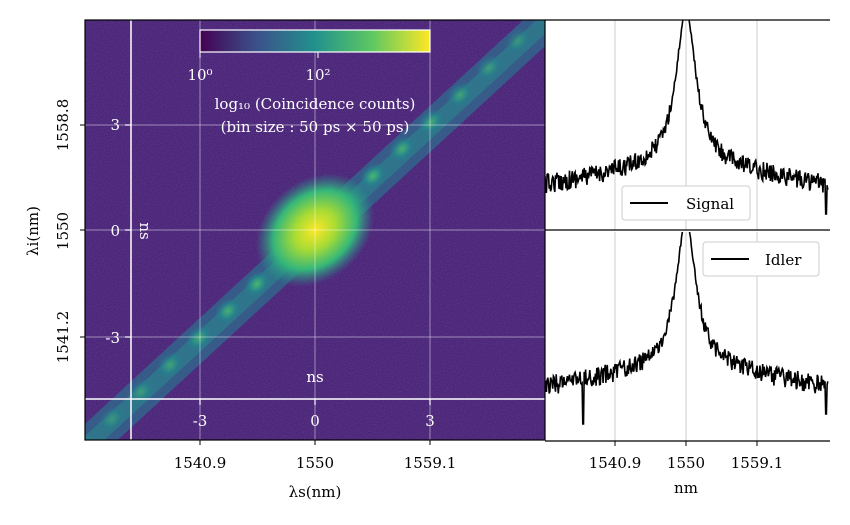  I want to click on signal-panel: Signal, so click(687, 125).